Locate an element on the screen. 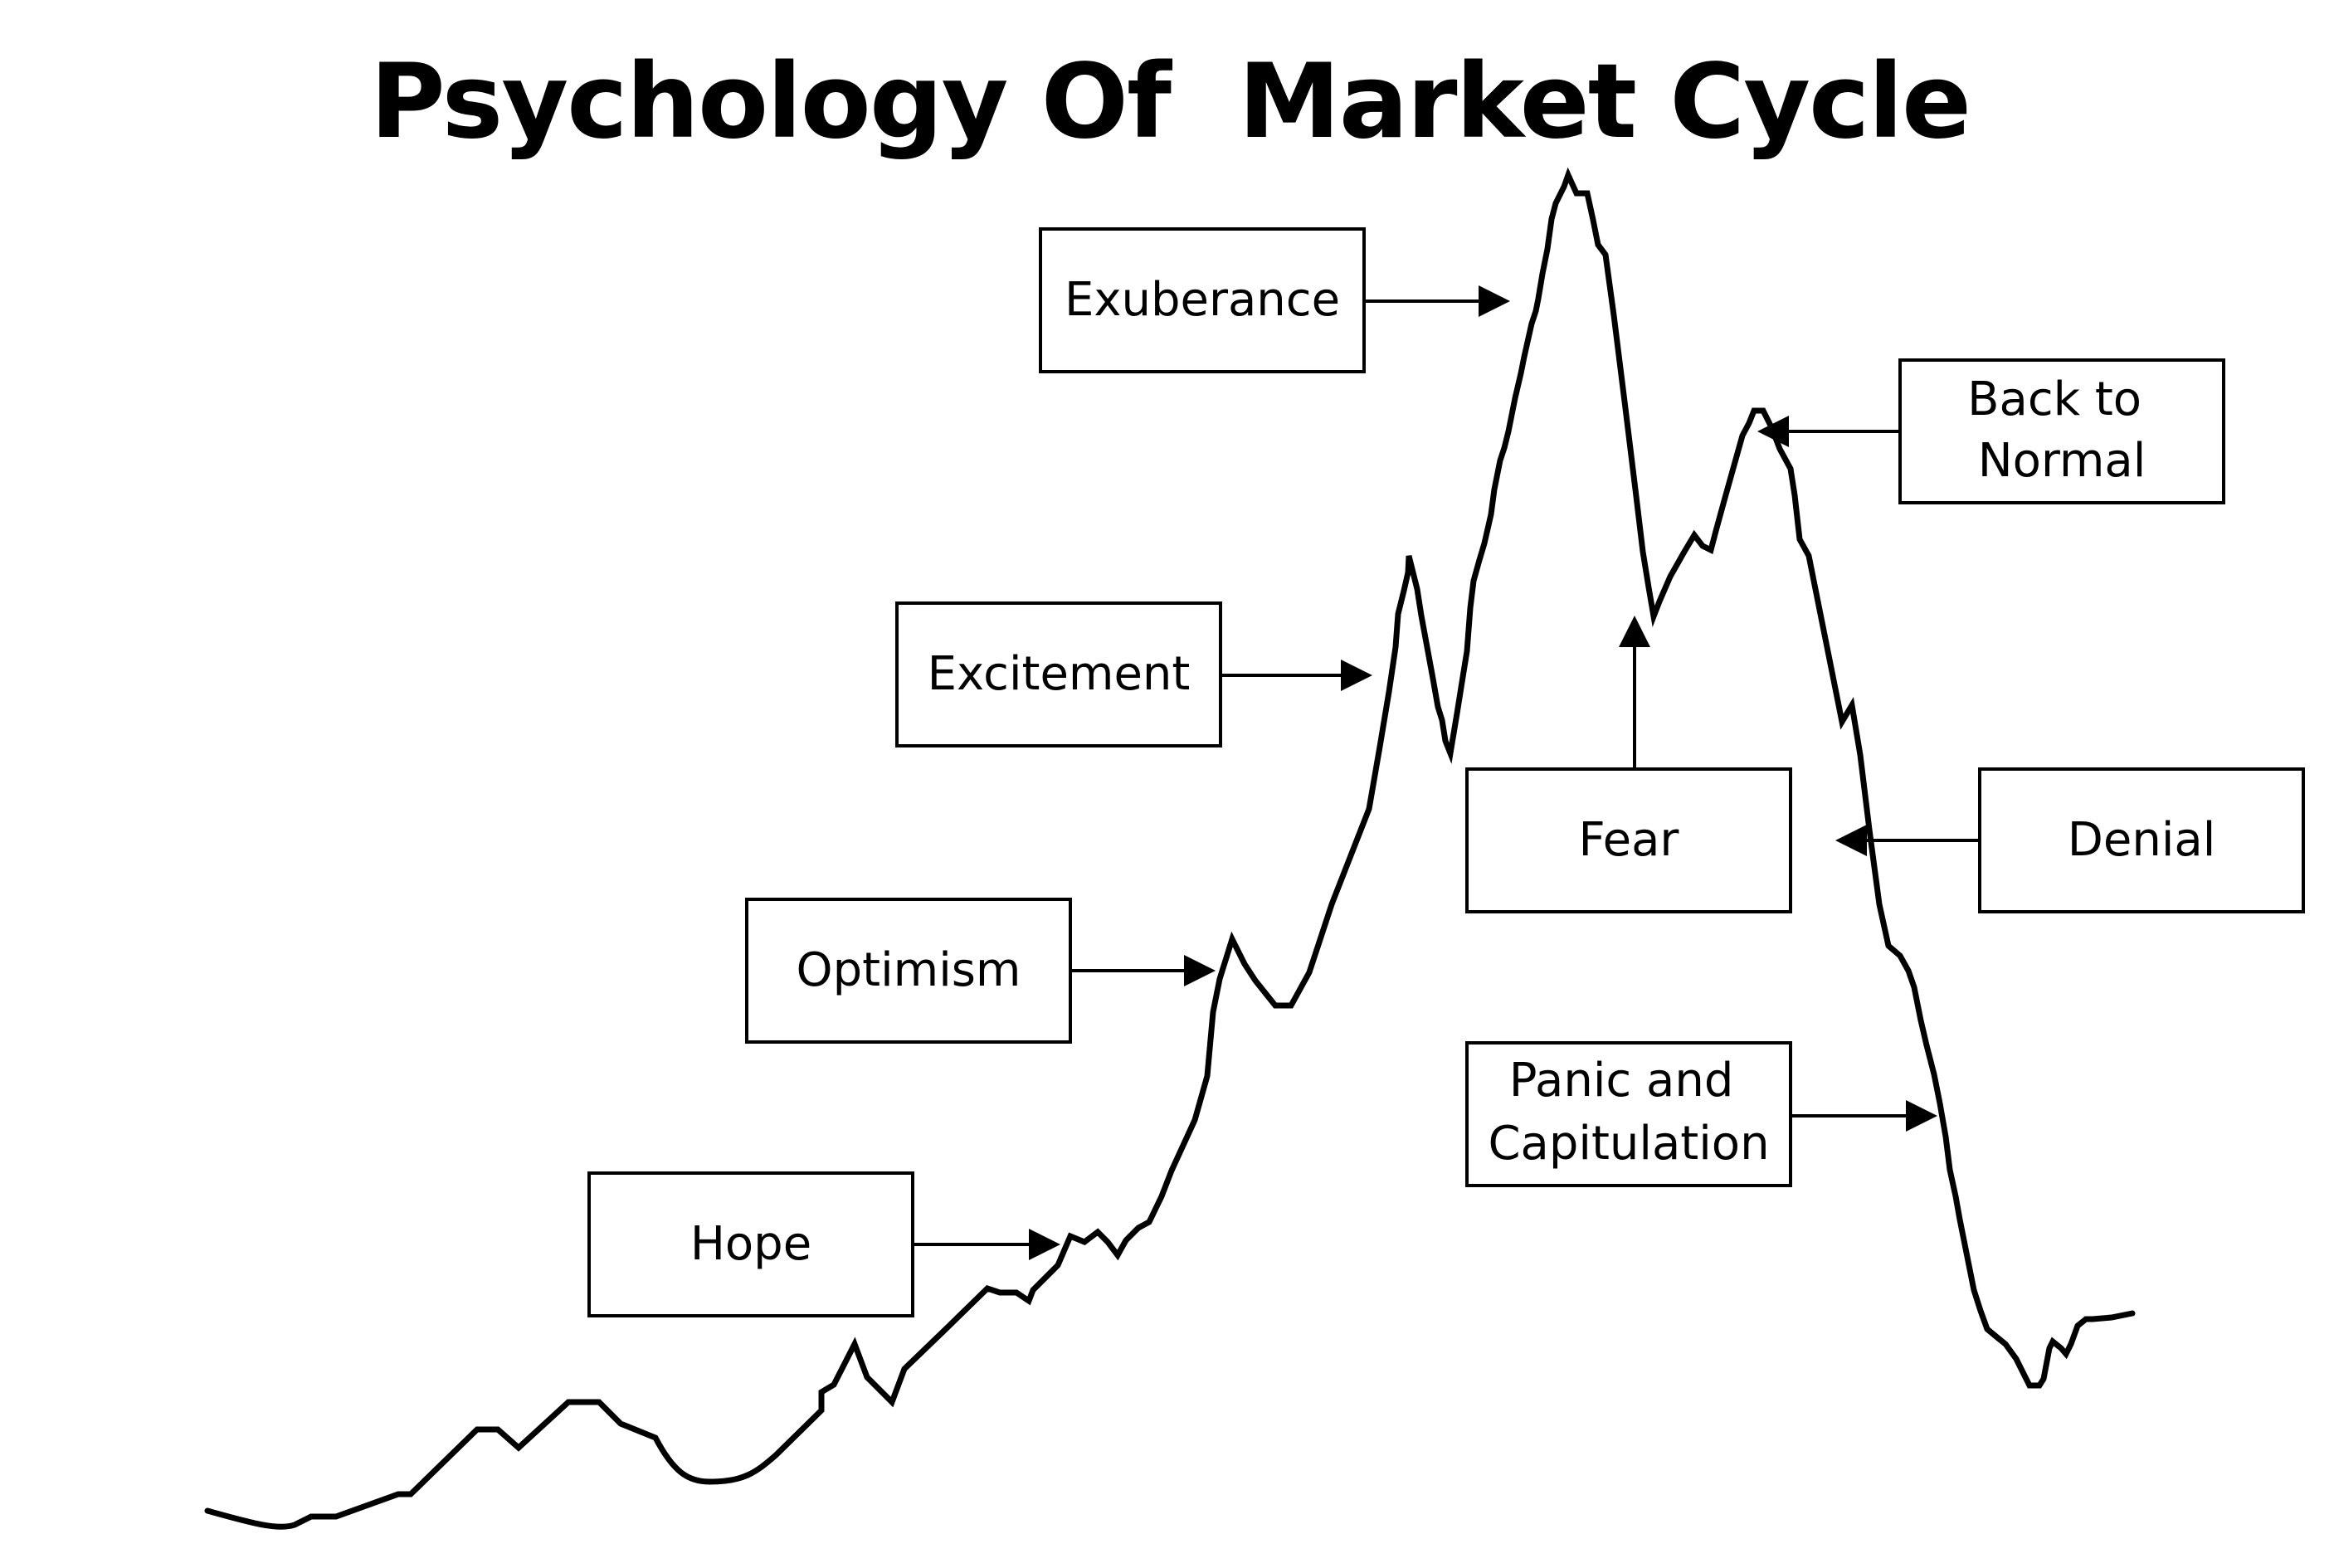  fear-label: Fear is located at coordinates (1629, 840).